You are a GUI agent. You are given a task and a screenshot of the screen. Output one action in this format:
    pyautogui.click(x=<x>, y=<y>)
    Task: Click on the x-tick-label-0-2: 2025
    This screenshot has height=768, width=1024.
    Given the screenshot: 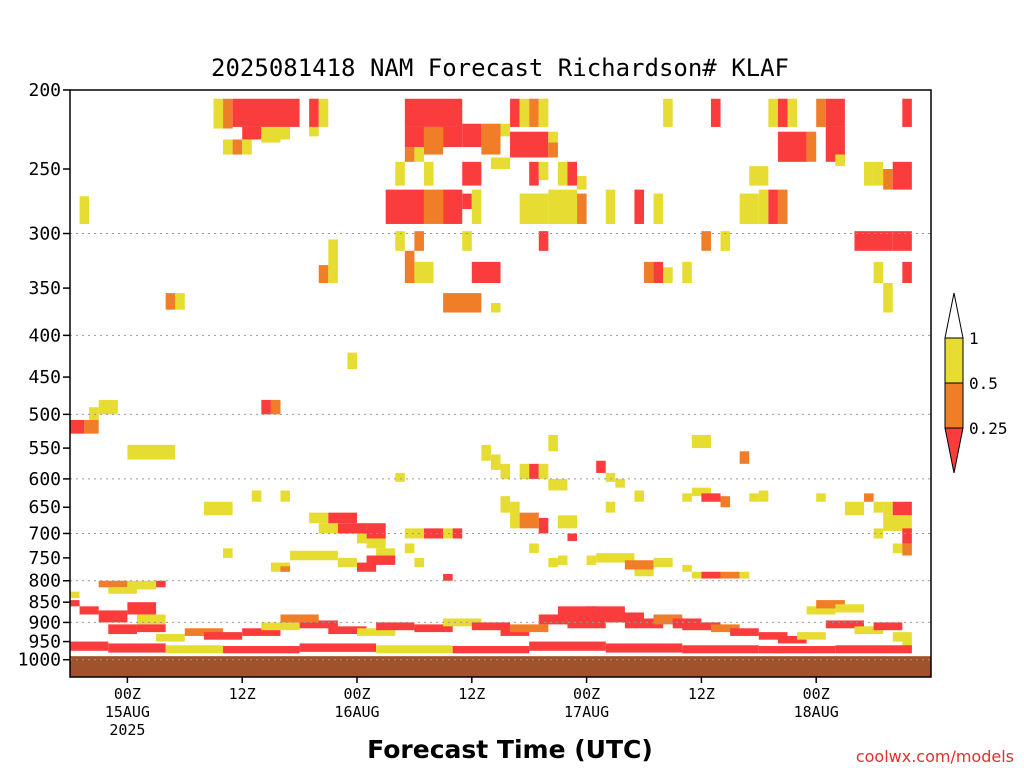 What is the action you would take?
    pyautogui.click(x=127, y=730)
    